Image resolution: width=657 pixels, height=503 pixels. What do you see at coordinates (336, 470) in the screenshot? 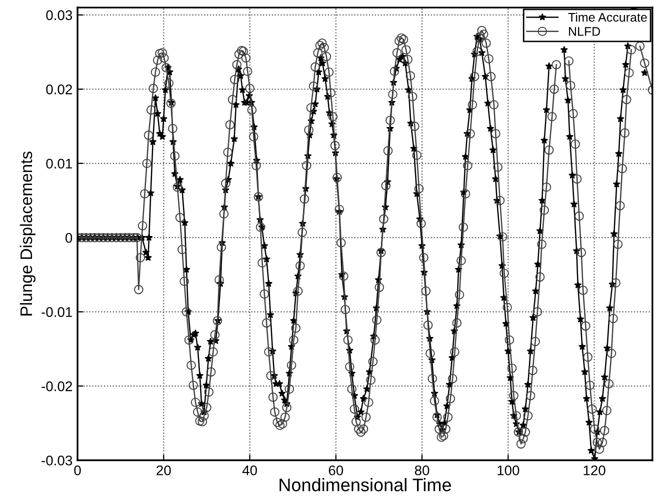
I see `x-tick-label: 60` at bounding box center [336, 470].